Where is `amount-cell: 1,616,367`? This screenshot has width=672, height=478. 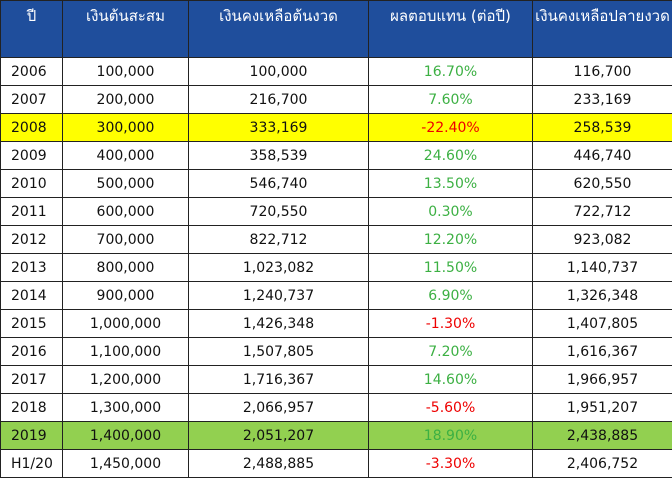 amount-cell: 1,616,367 is located at coordinates (602, 351).